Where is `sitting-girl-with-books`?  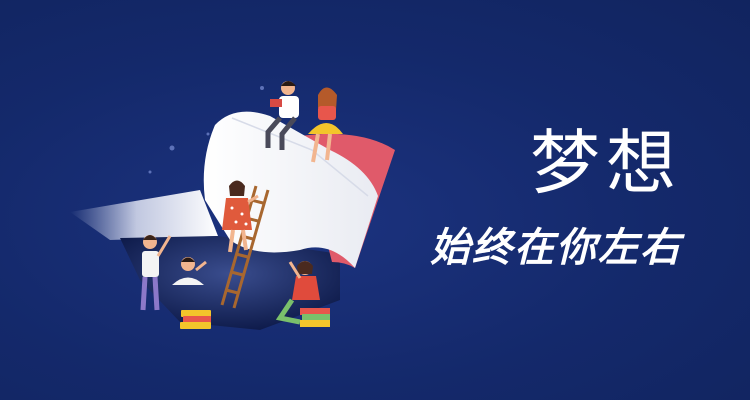 sitting-girl-with-books is located at coordinates (302, 294).